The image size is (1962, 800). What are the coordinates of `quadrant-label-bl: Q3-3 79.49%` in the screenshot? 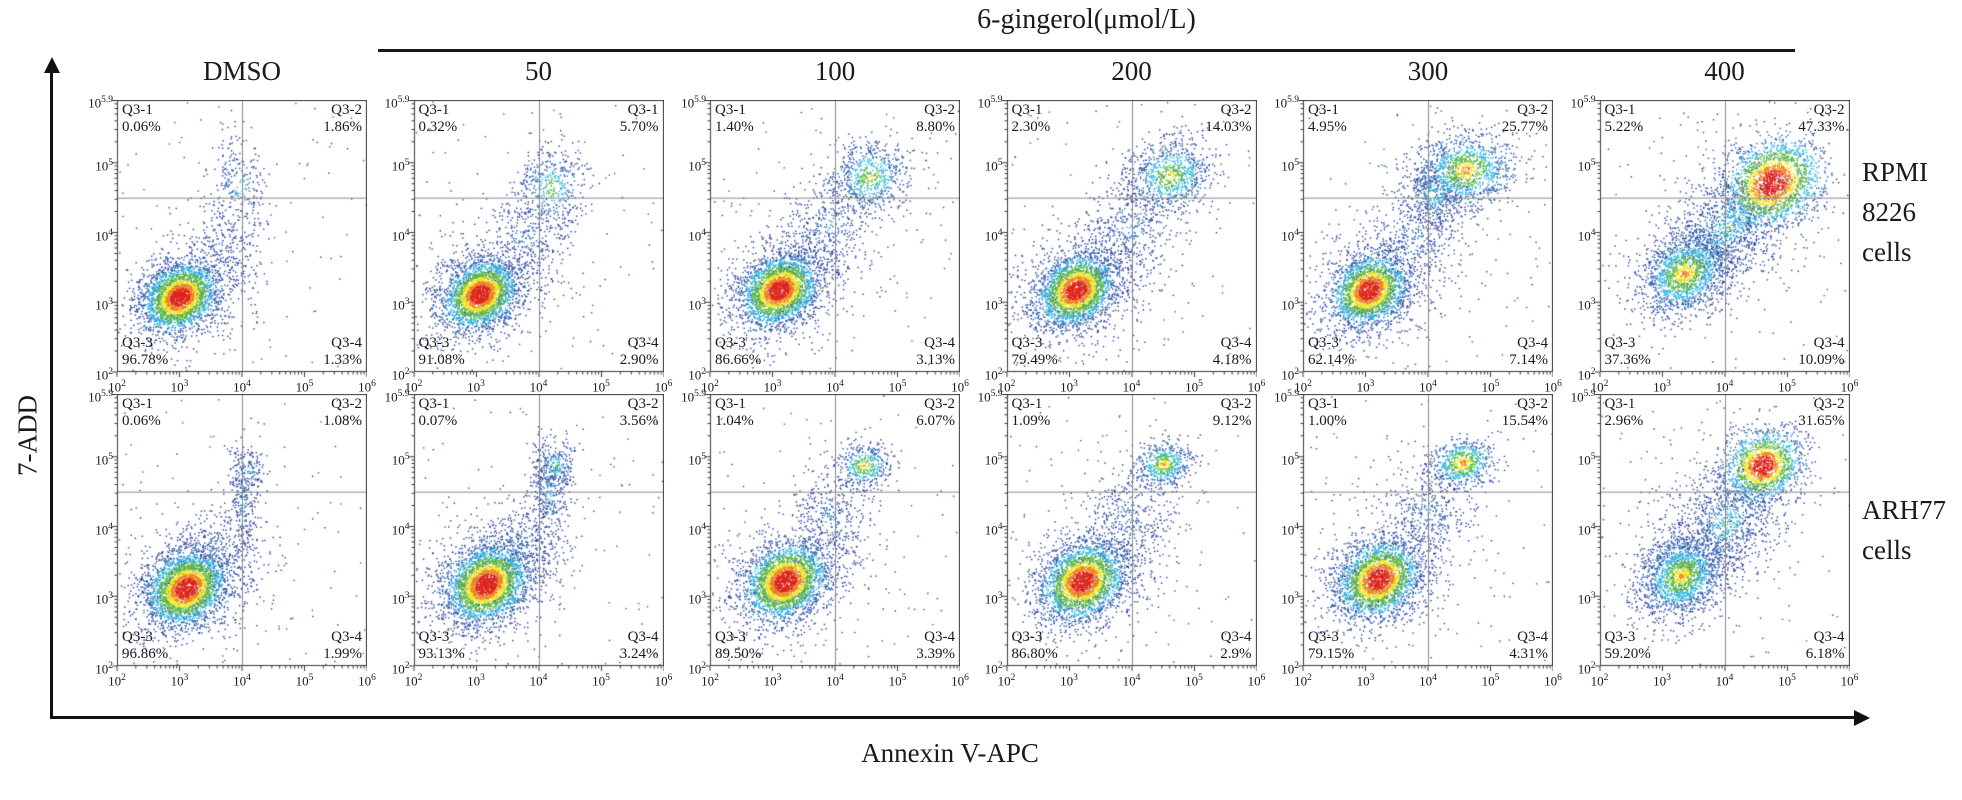 It's located at (1035, 352).